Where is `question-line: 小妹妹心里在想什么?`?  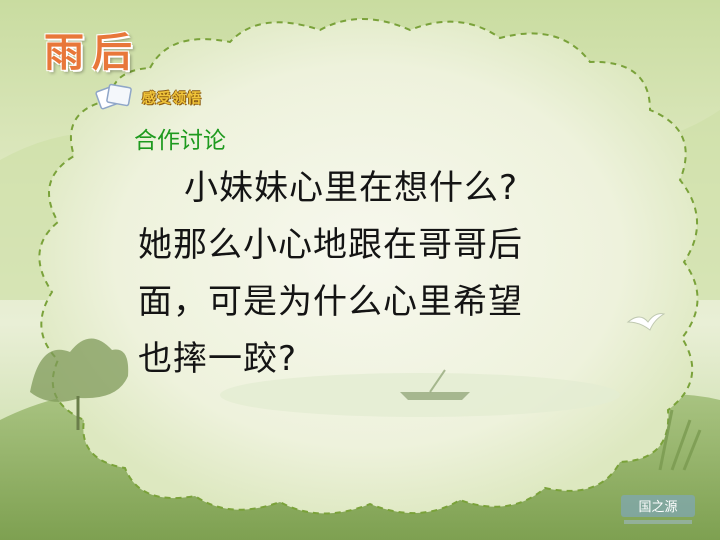 question-line: 小妹妹心里在想什么? is located at coordinates (351, 188).